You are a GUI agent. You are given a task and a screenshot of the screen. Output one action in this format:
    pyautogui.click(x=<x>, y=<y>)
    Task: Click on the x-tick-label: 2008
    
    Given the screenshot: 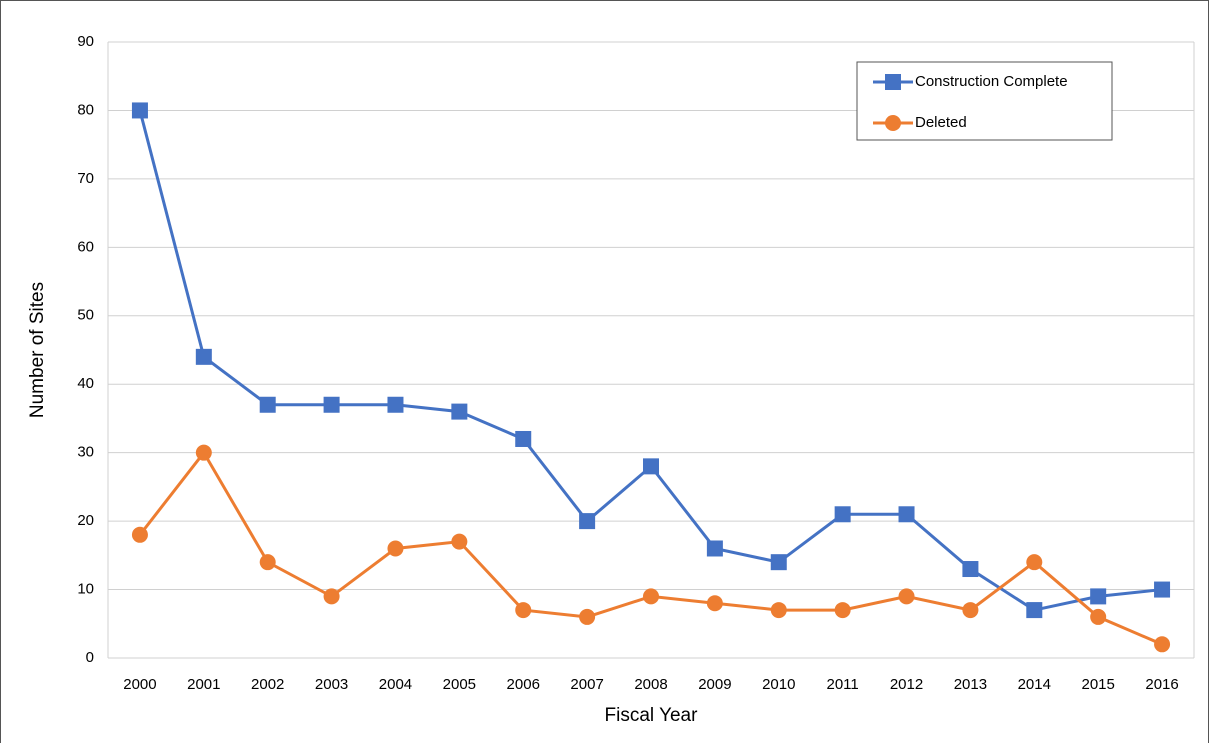 What is the action you would take?
    pyautogui.click(x=650, y=684)
    